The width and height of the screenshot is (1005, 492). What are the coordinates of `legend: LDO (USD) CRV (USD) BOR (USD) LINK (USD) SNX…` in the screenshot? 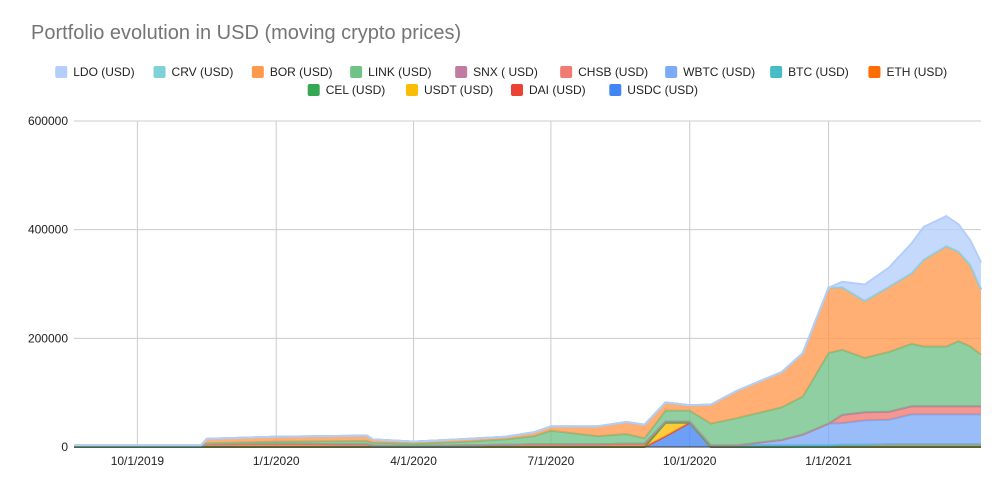 It's located at (501, 81).